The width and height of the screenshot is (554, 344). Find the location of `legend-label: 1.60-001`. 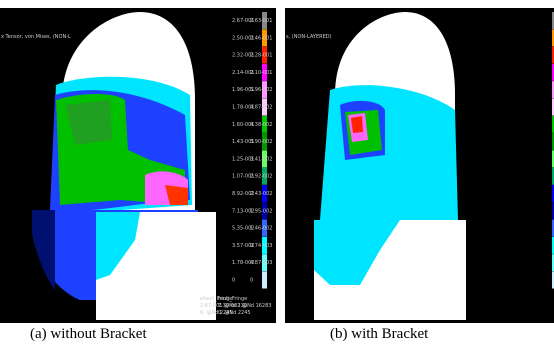

legend-label: 1.60-001 is located at coordinates (243, 125).